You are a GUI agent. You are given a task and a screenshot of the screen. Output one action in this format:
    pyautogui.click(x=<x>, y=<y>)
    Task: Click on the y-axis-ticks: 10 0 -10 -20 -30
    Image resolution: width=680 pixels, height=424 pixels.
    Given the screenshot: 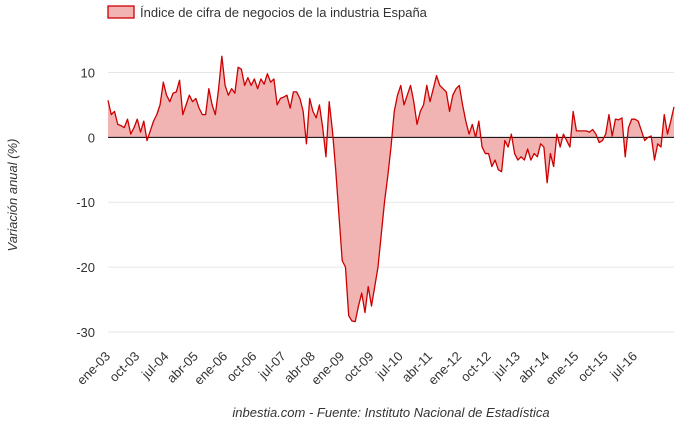 What is the action you would take?
    pyautogui.click(x=85, y=202)
    